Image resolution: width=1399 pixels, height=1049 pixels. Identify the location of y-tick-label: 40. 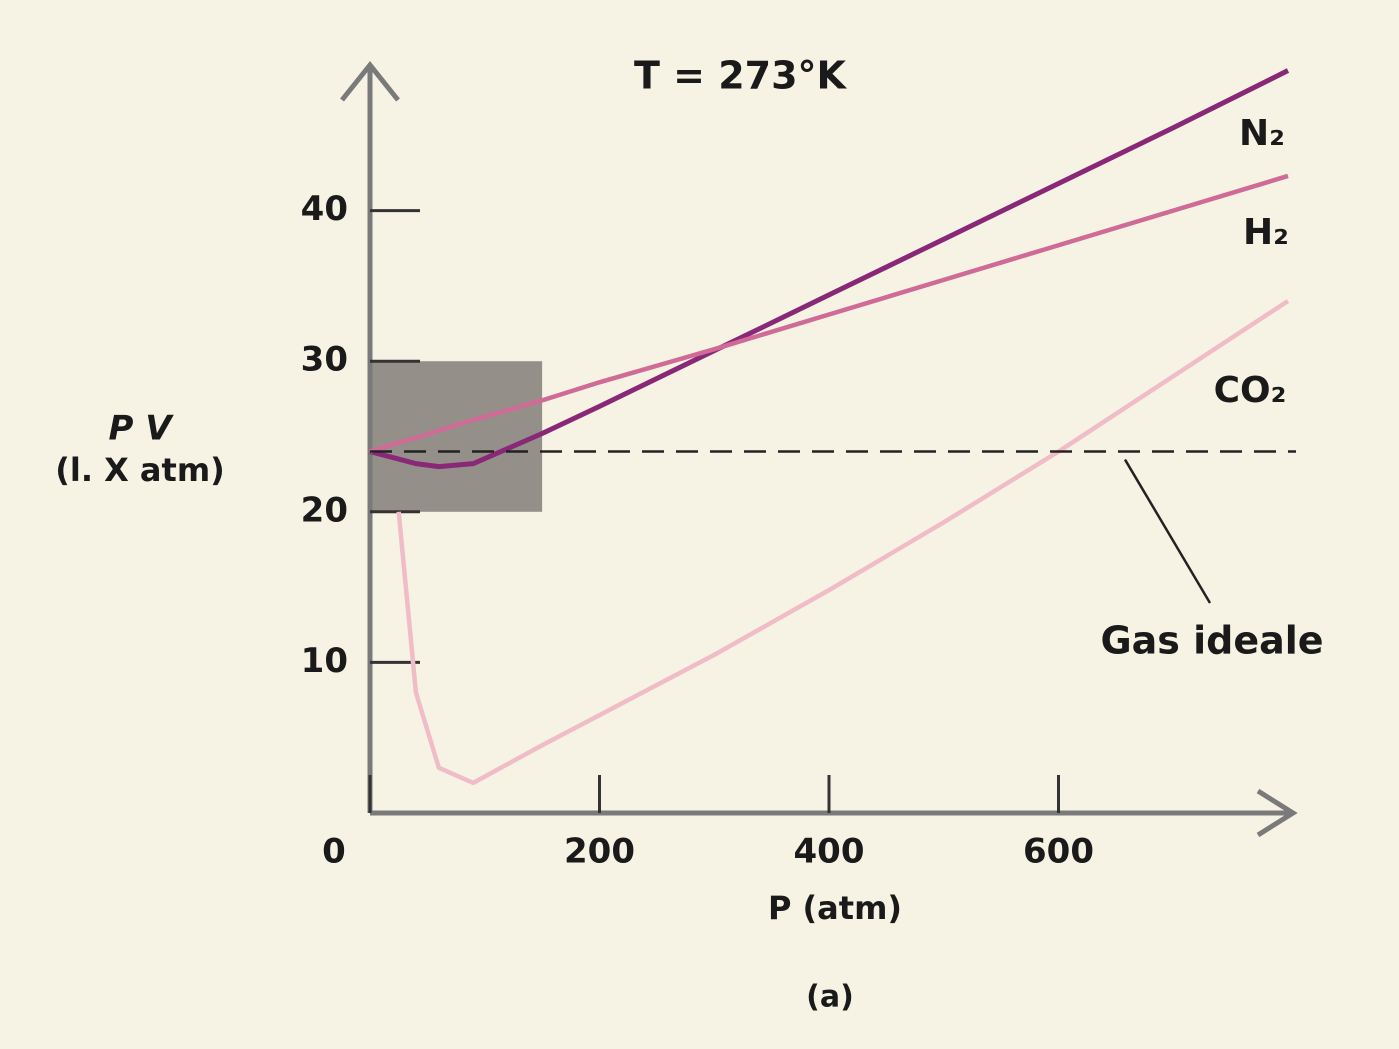
(324, 209).